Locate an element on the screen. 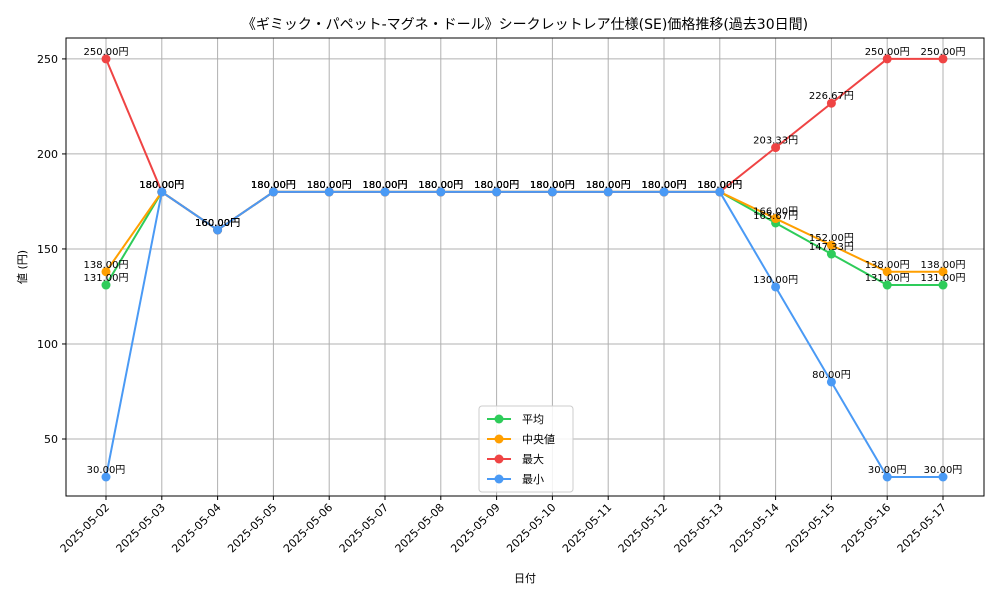 This screenshot has height=600, width=1000. y-axis: 50 100 150 200 250 is located at coordinates (51, 249).